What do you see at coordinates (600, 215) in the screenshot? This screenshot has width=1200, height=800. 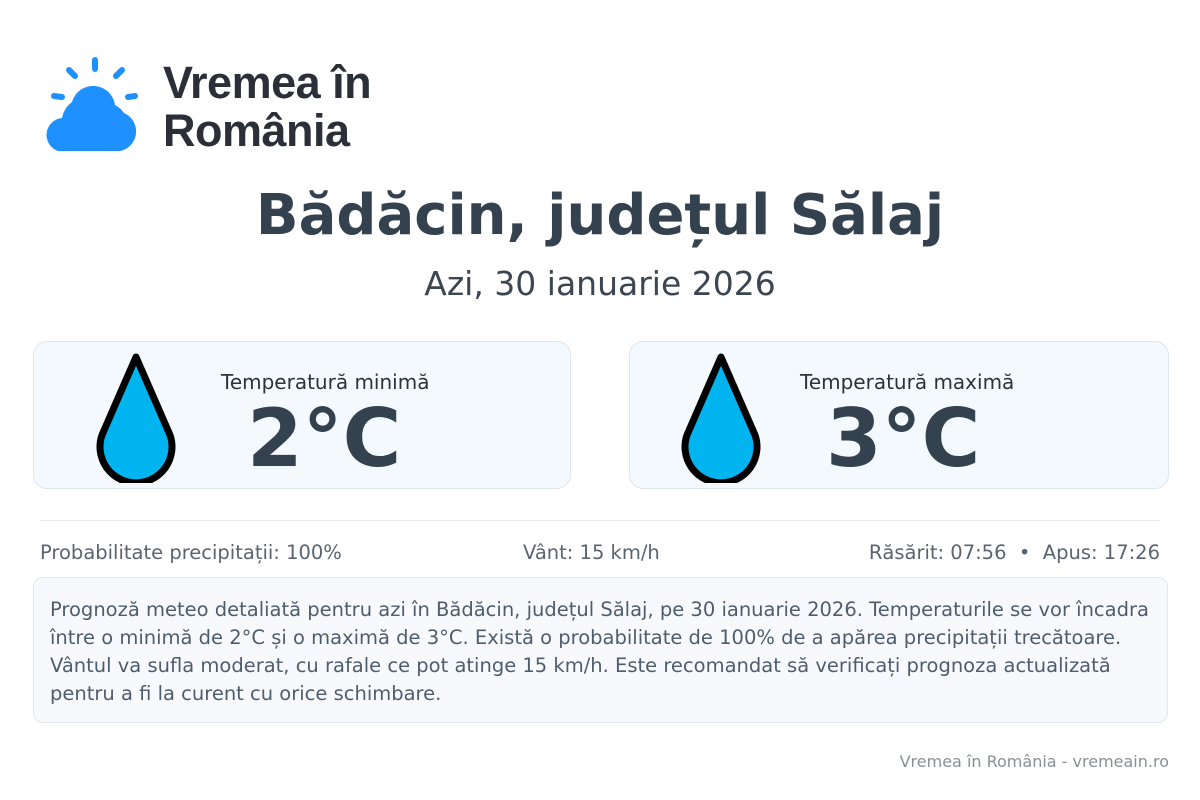 I see `page-title: Bădăcin, județul Sălaj` at bounding box center [600, 215].